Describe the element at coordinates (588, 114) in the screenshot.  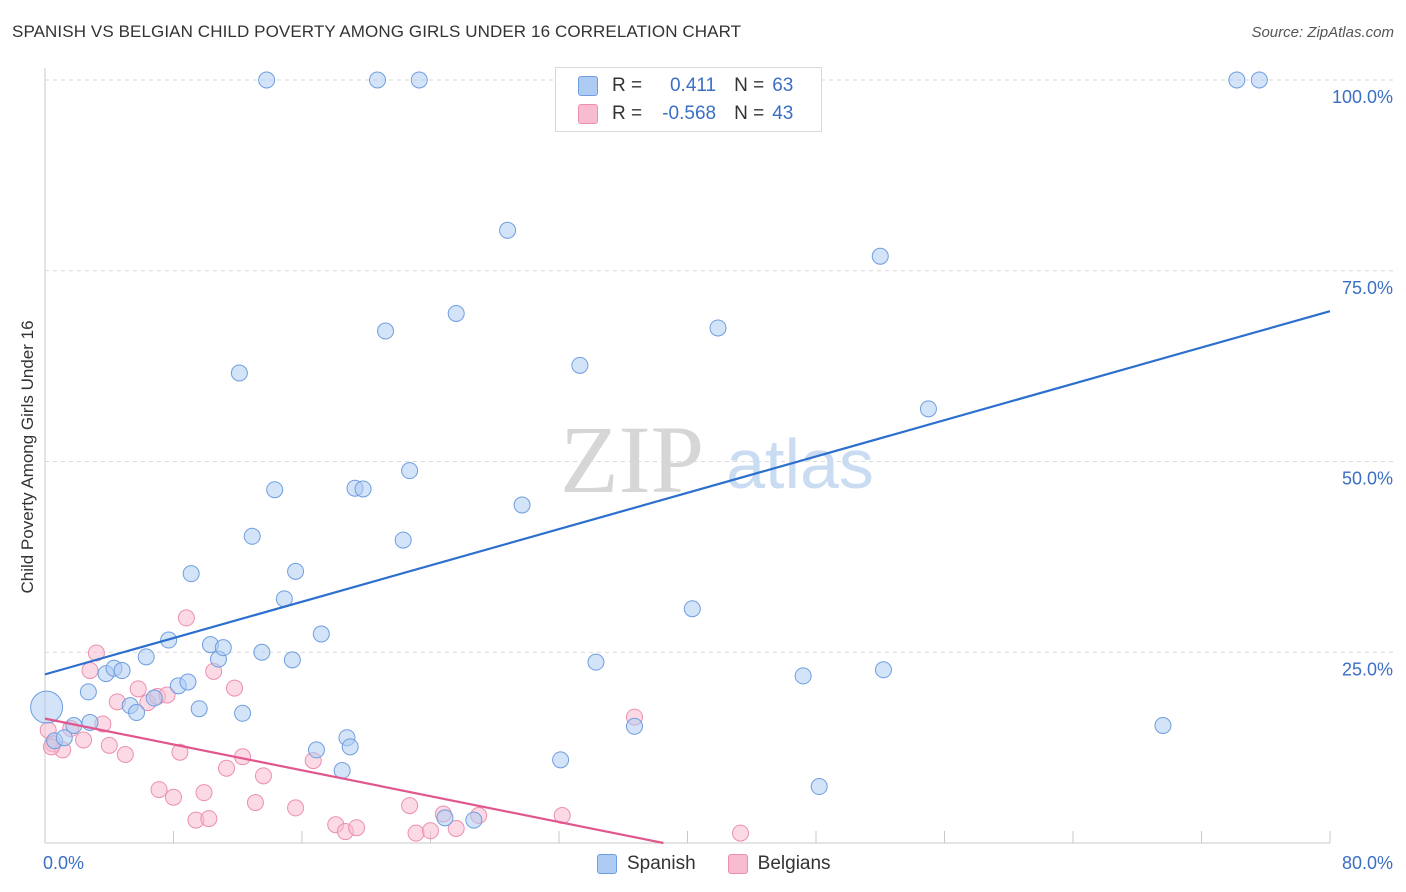
I see `belgians-swatch` at that location.